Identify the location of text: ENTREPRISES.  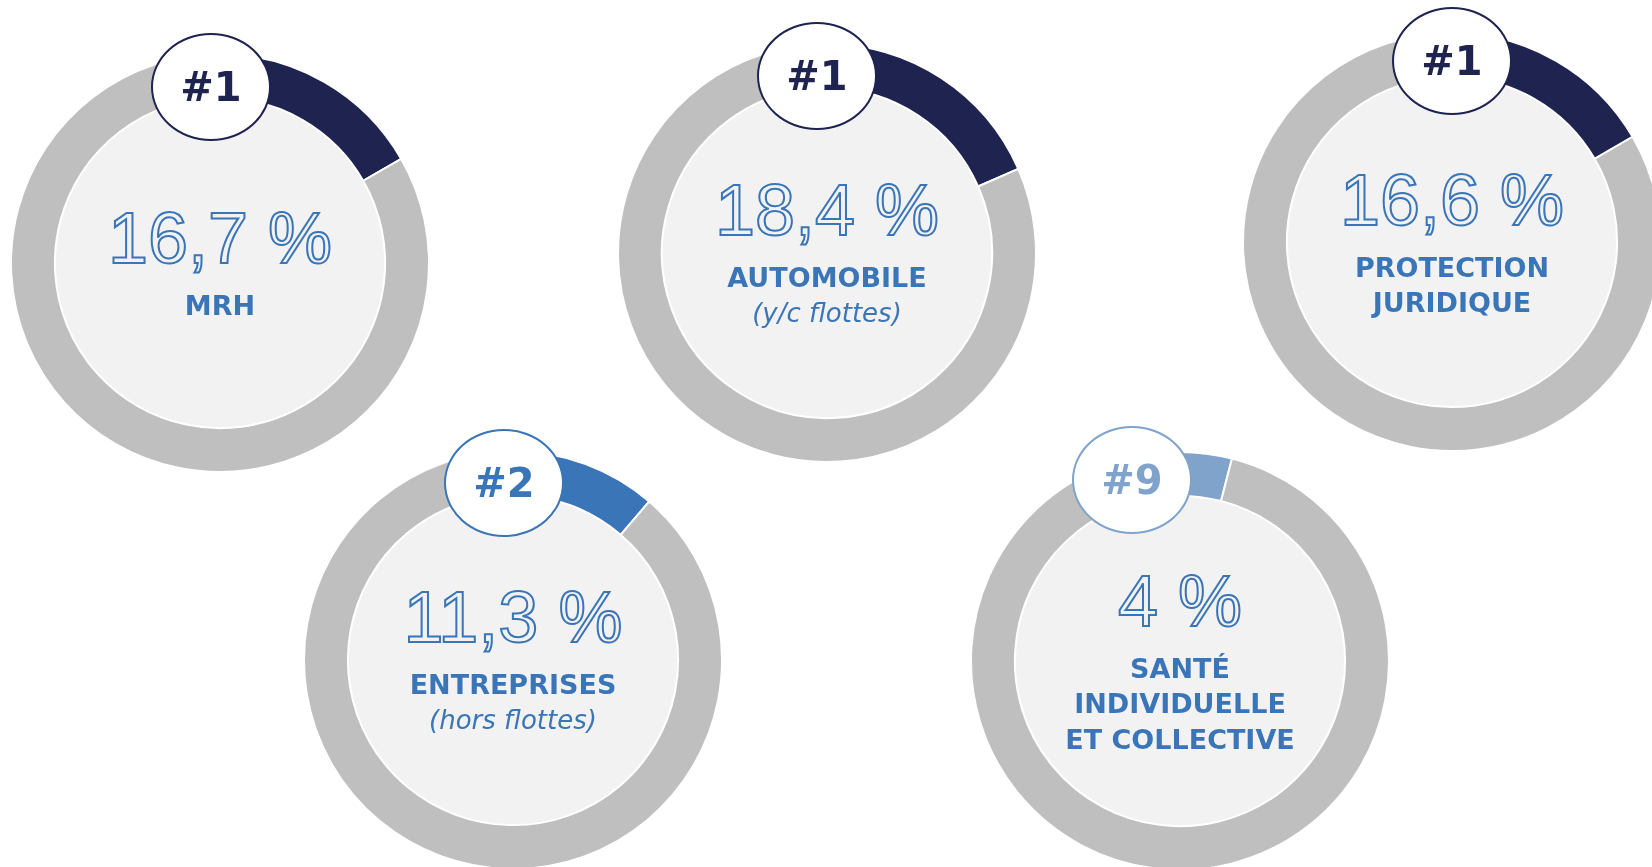
(513, 685).